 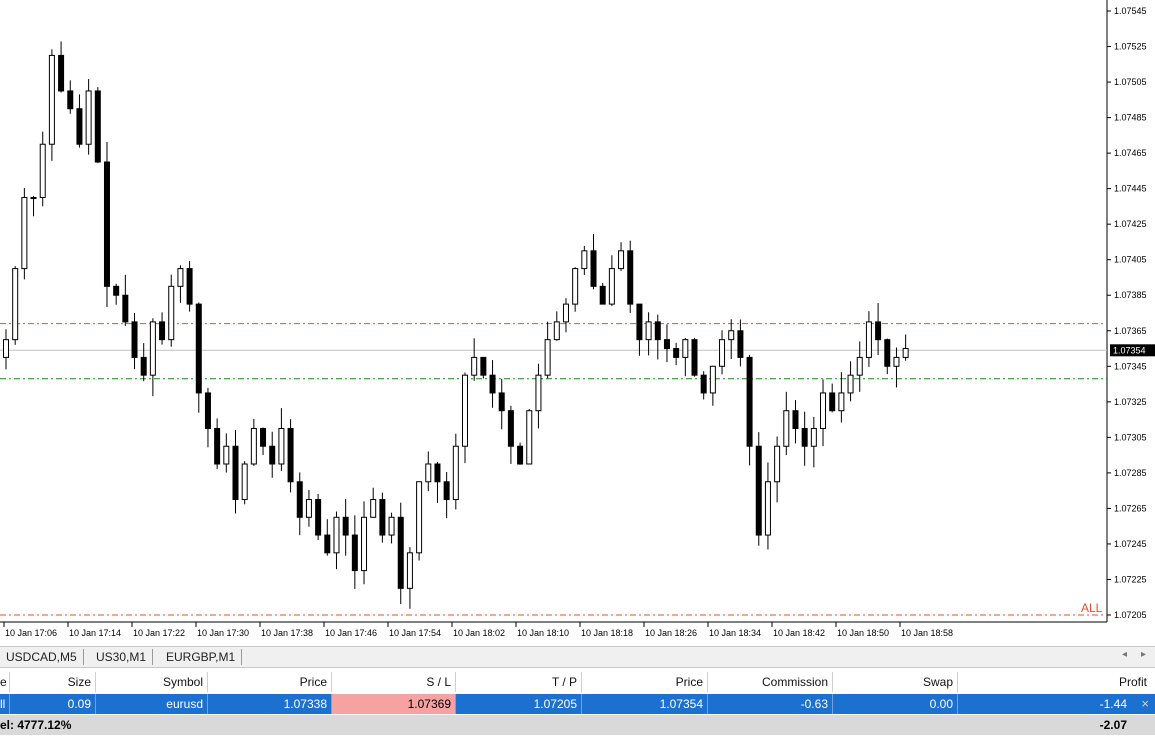 What do you see at coordinates (287, 633) in the screenshot?
I see `time-tick-label: 10 Jan 17:38` at bounding box center [287, 633].